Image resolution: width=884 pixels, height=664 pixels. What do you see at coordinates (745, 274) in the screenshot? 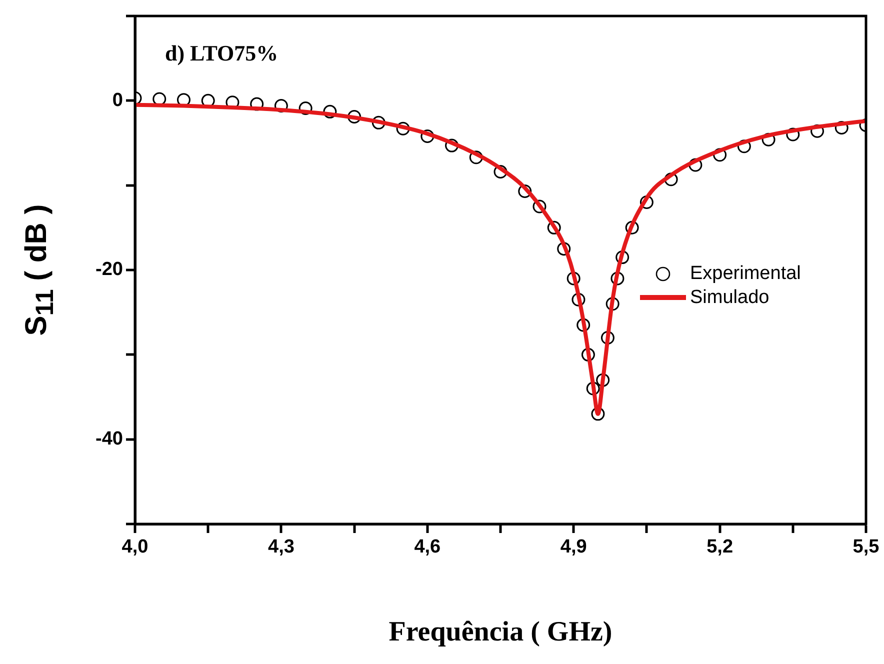
I see `legend-label: Experimental` at bounding box center [745, 274].